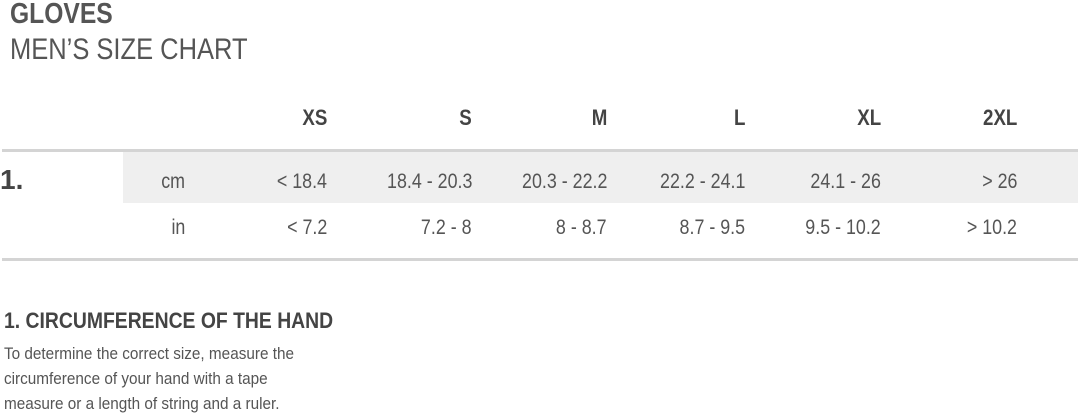  I want to click on size-cell-in-xs: < 7.2, so click(306, 227).